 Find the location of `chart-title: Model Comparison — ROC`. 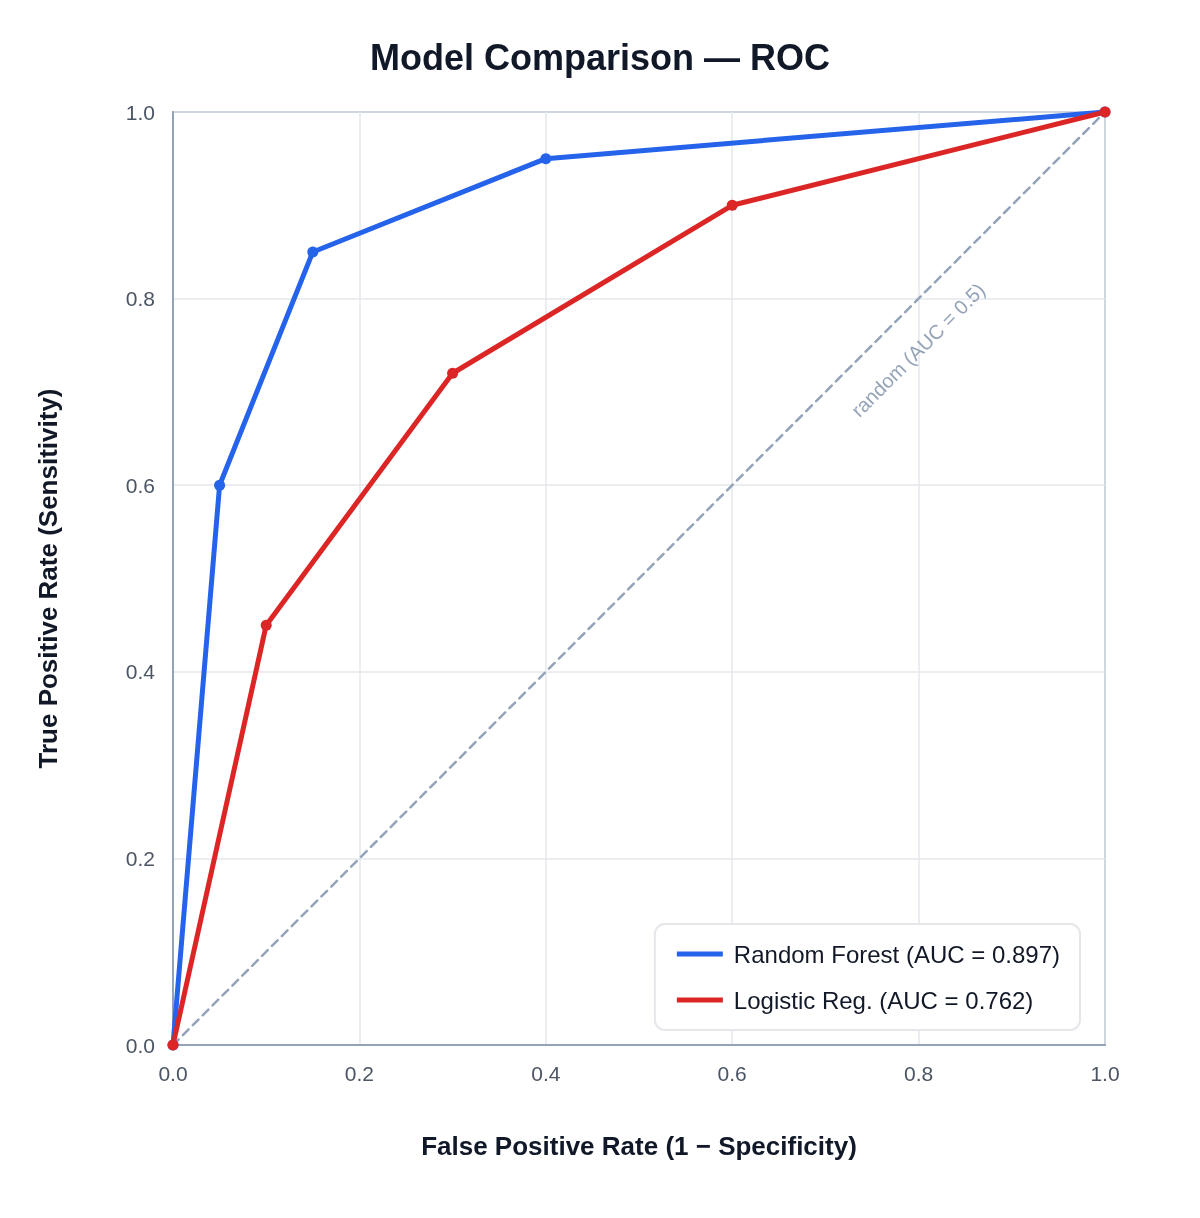

chart-title: Model Comparison — ROC is located at coordinates (600, 57).